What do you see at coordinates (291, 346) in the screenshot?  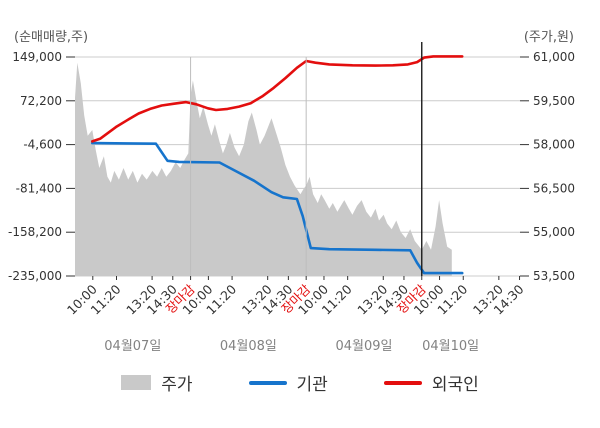 I see `date-labels: 04월07일 04월08일 04월09일 04월10일` at bounding box center [291, 346].